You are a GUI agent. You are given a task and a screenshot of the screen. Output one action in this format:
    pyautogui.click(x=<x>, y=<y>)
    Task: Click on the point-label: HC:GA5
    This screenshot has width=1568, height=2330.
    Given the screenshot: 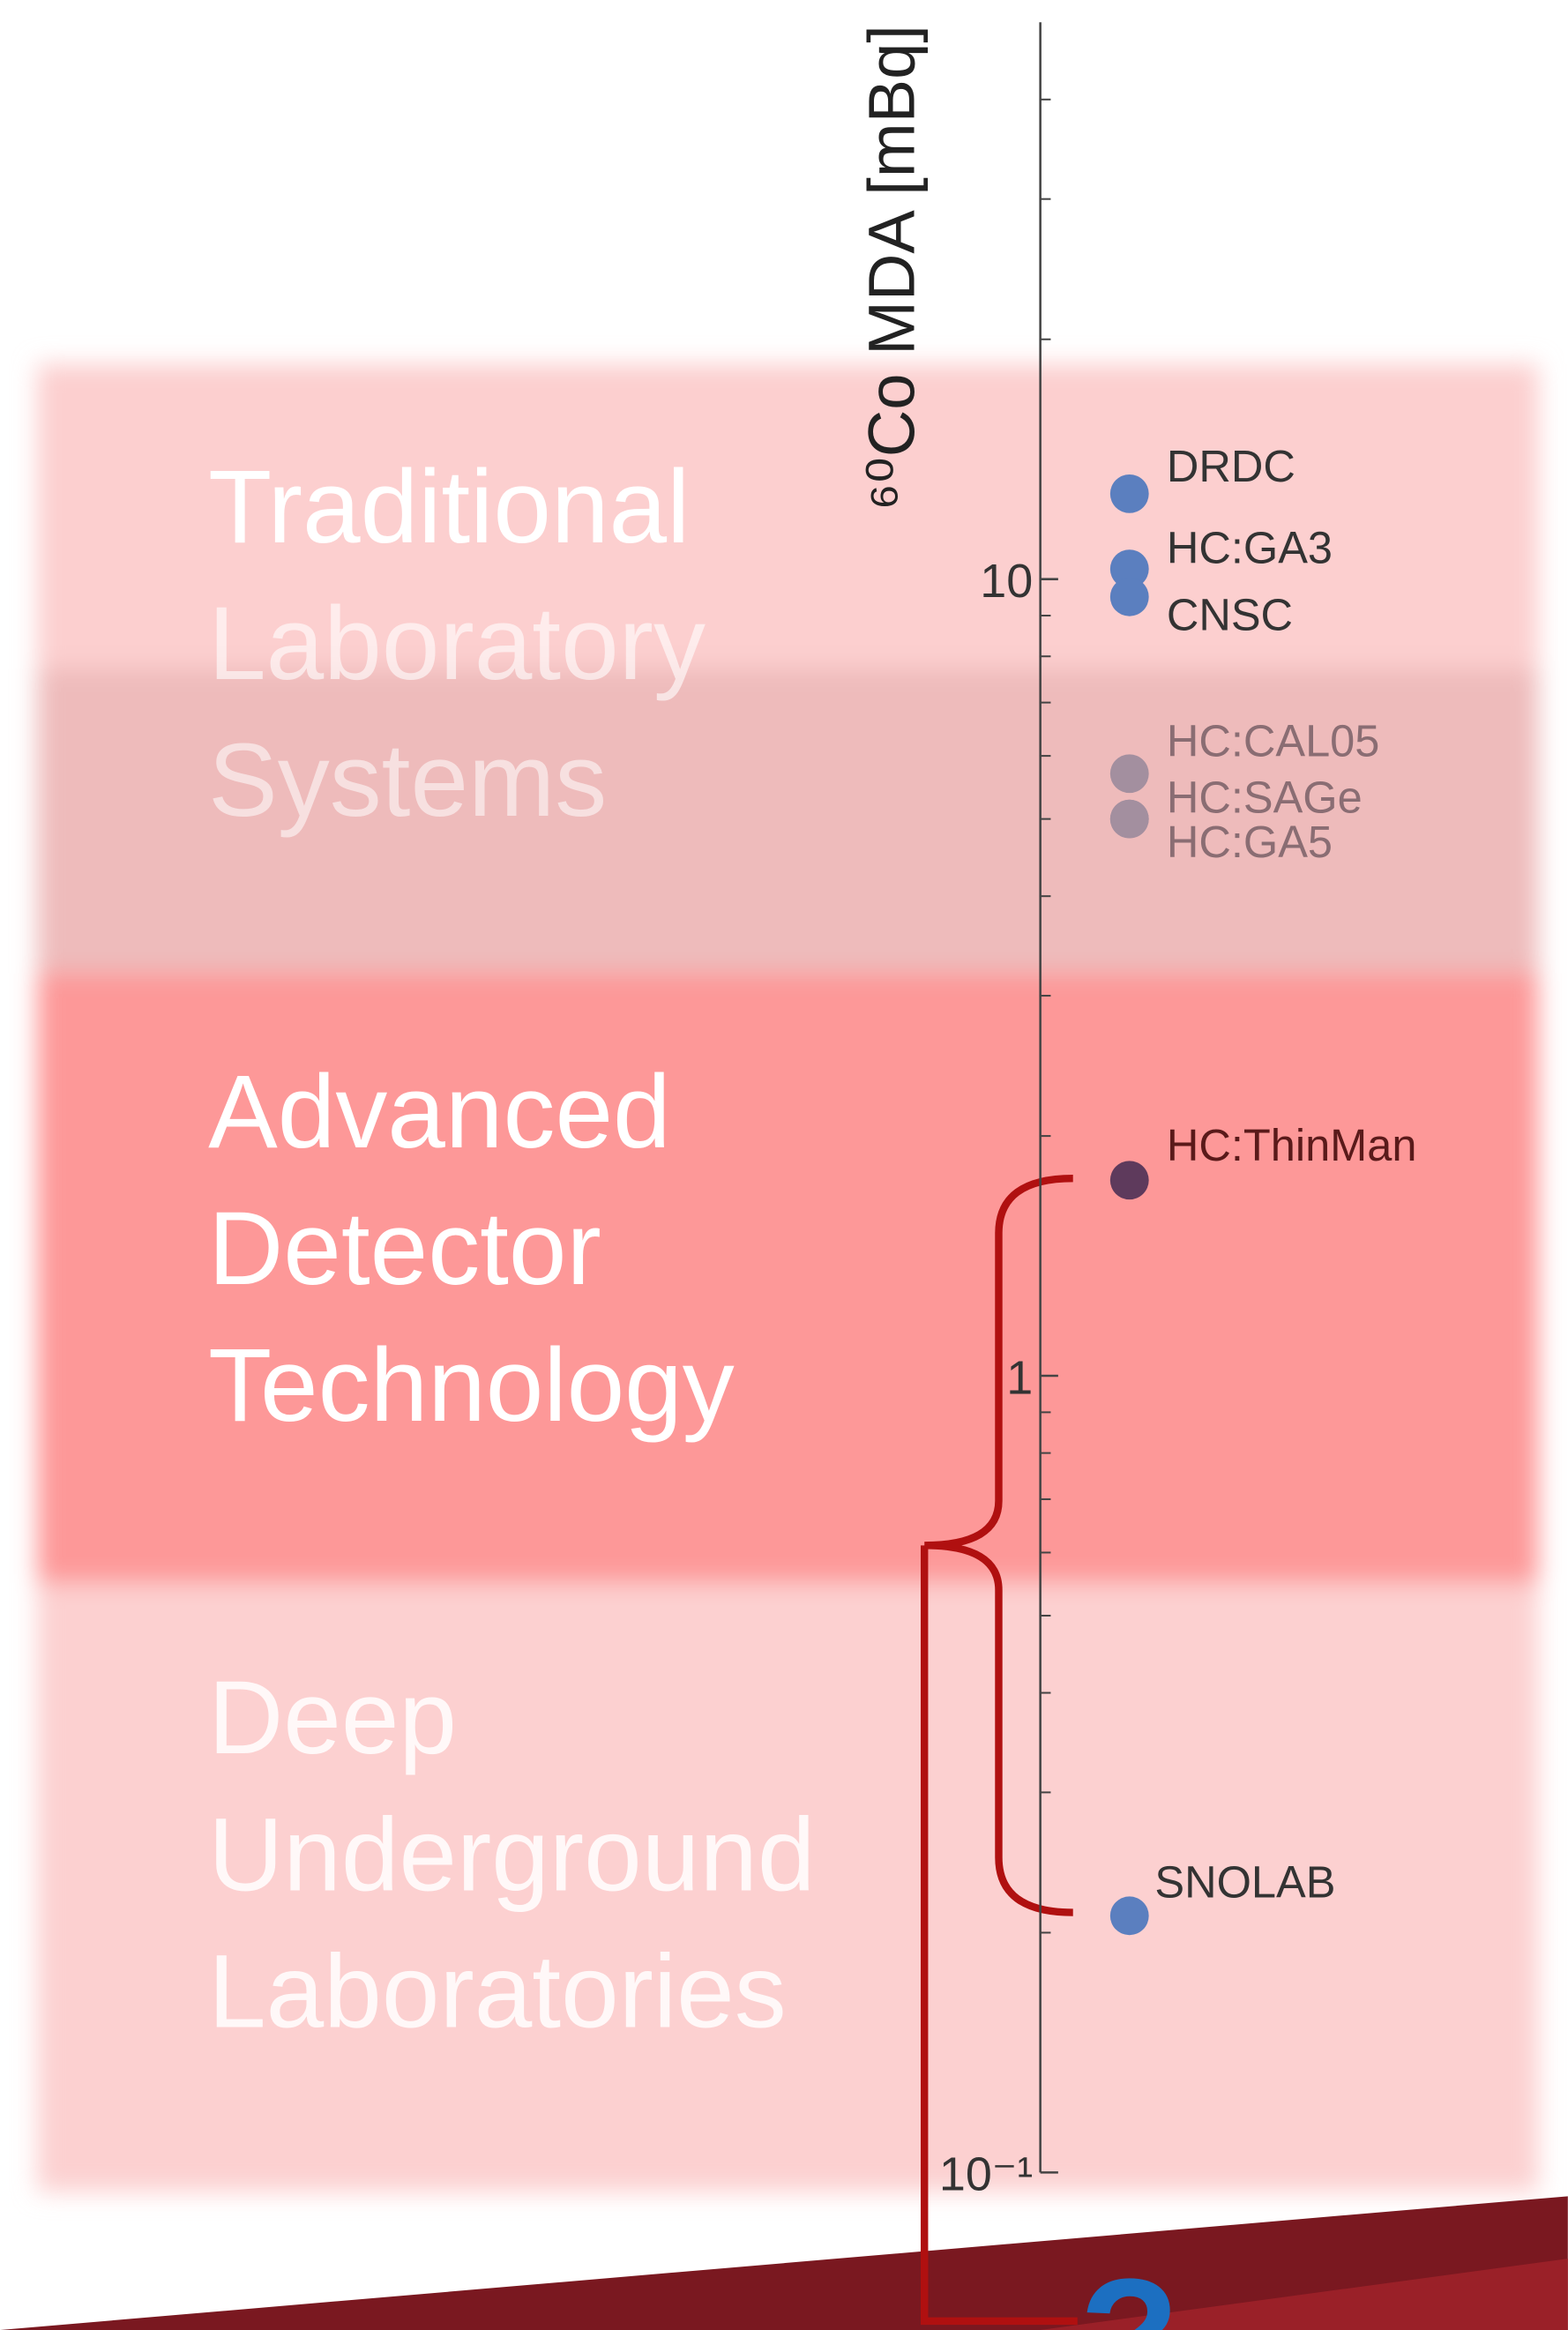 What is the action you would take?
    pyautogui.click(x=1250, y=842)
    